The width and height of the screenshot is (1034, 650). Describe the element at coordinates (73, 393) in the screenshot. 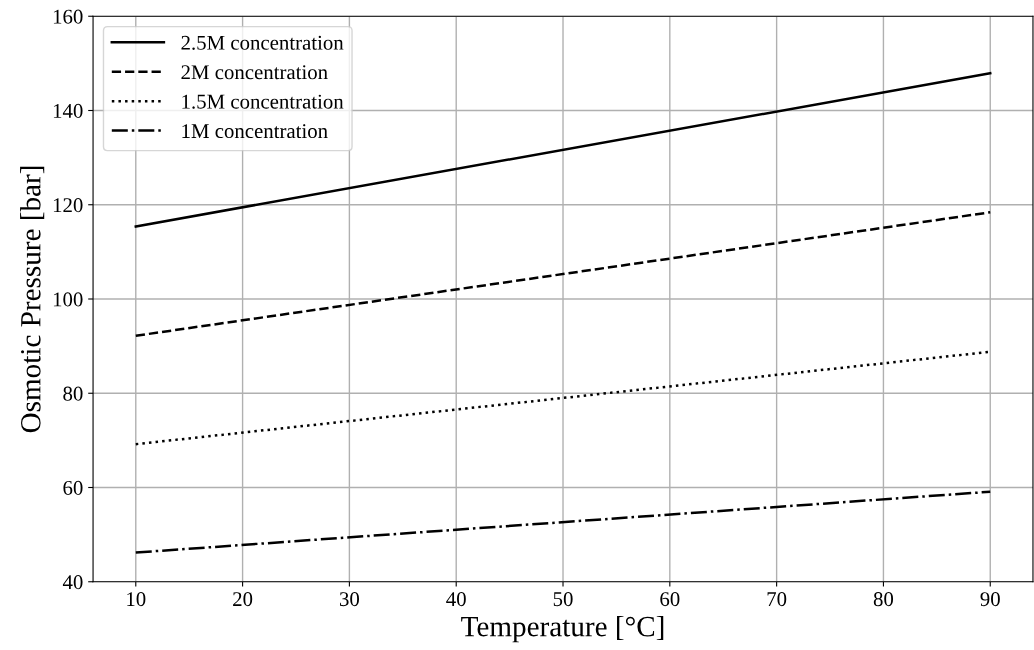

I see `y-tick-label: 80` at that location.